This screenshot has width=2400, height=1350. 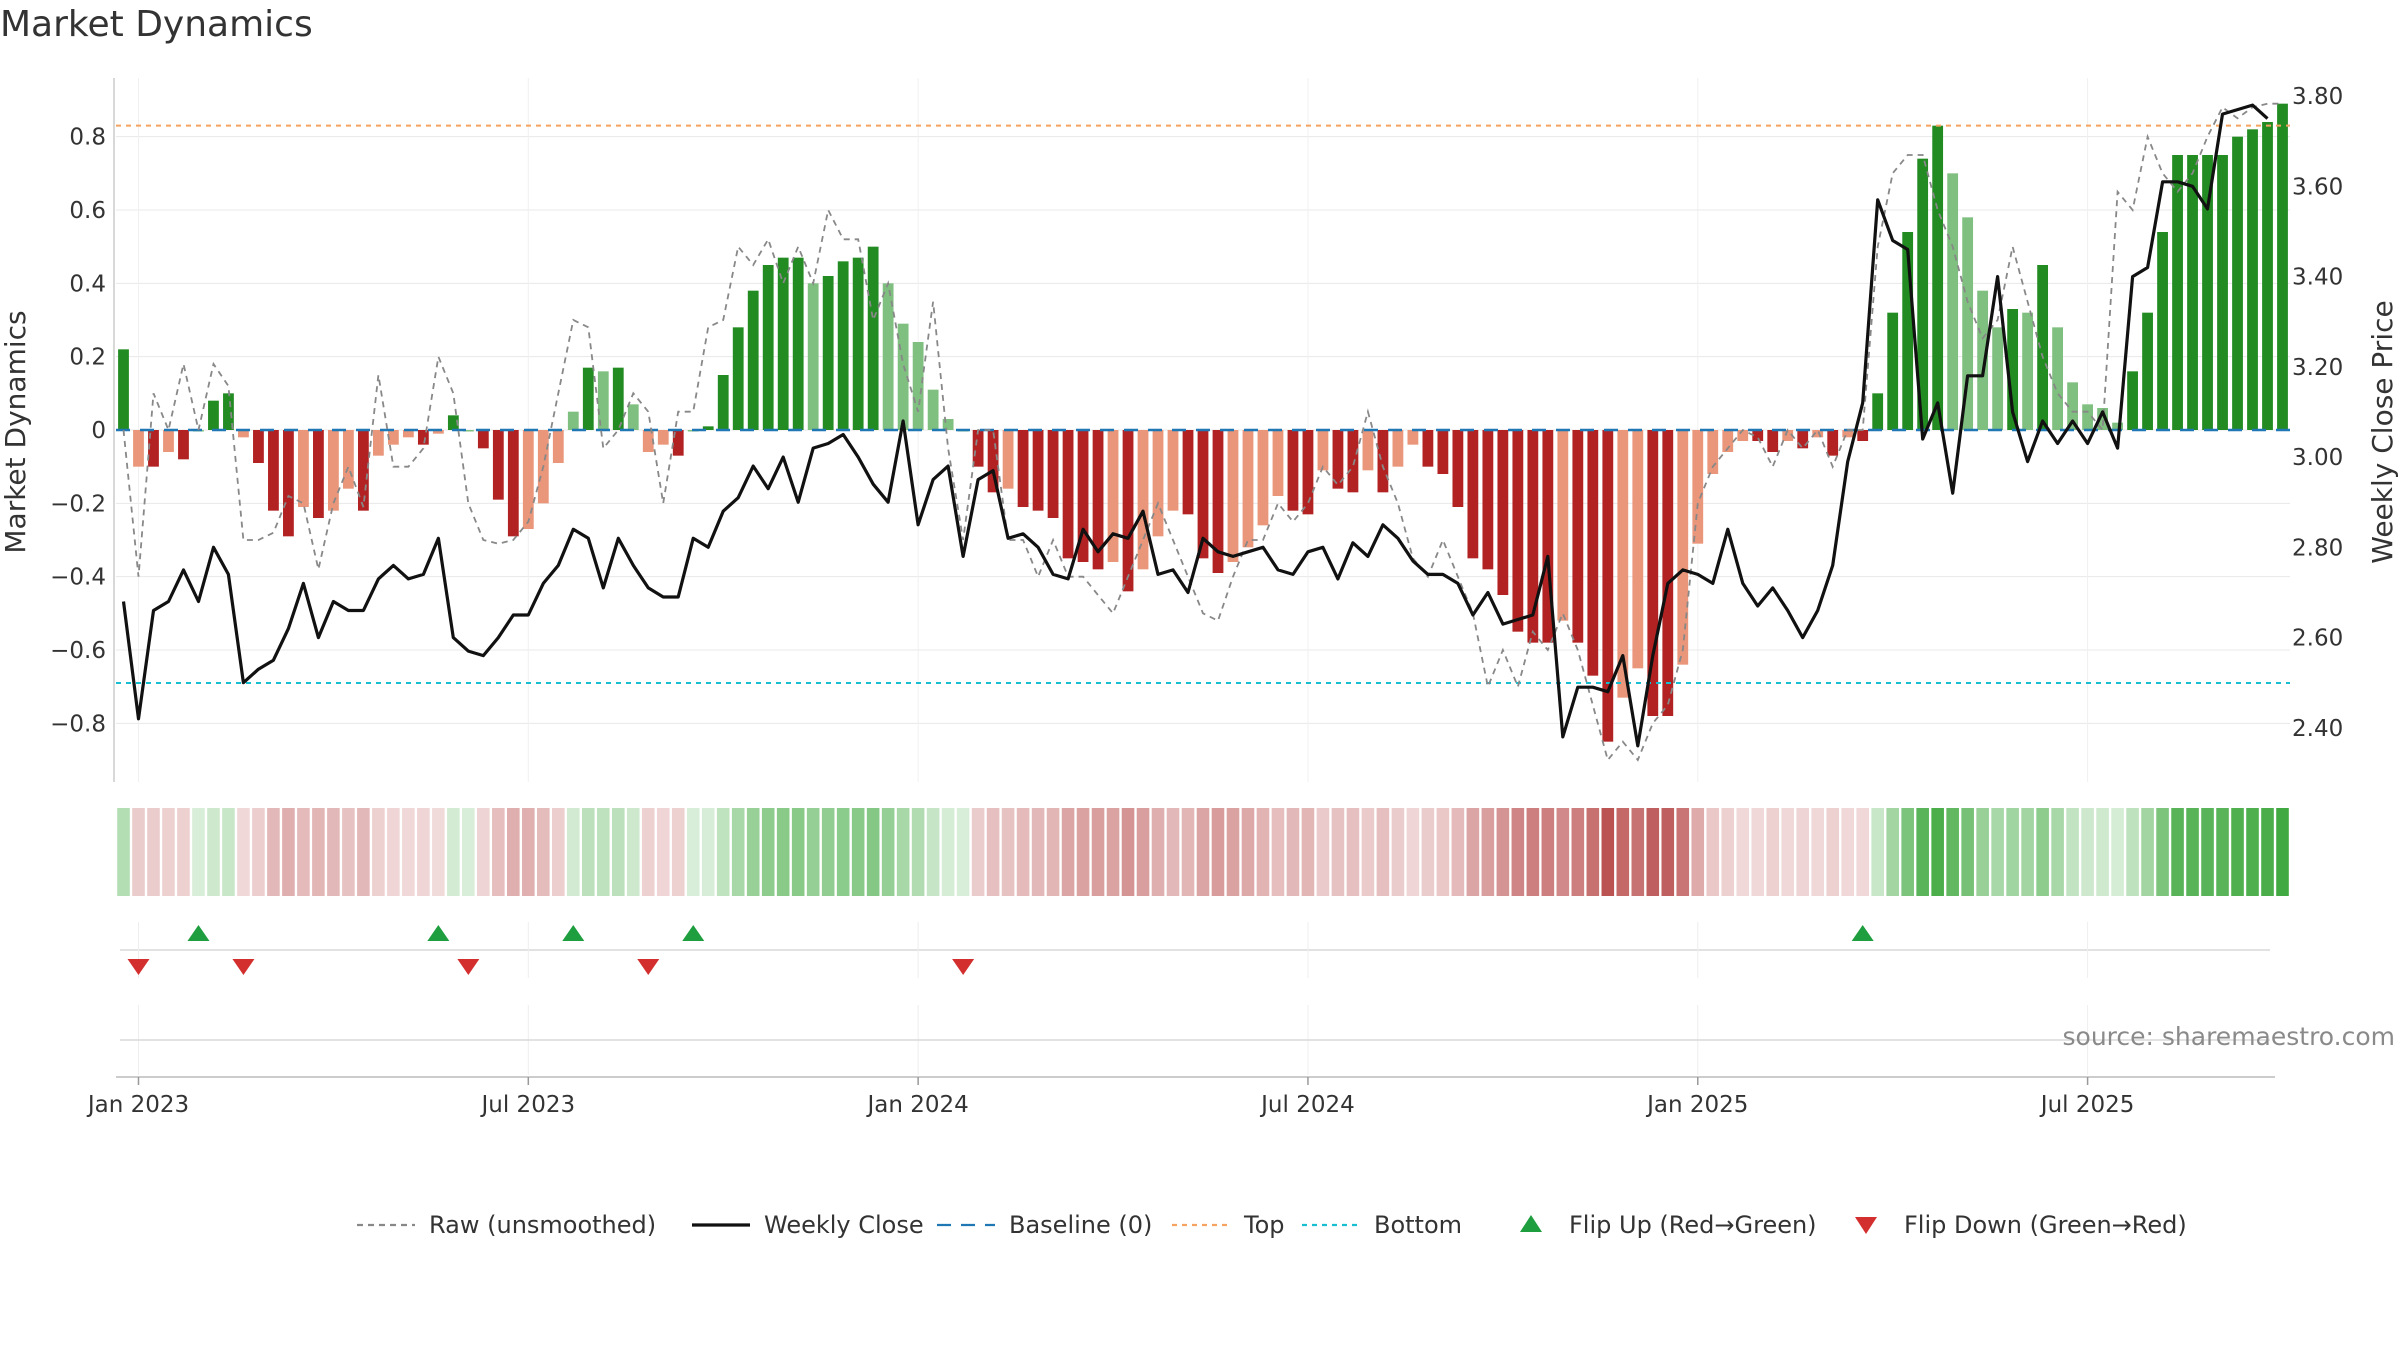 I want to click on legend-item: Raw (unsmoothed), so click(x=506, y=1225).